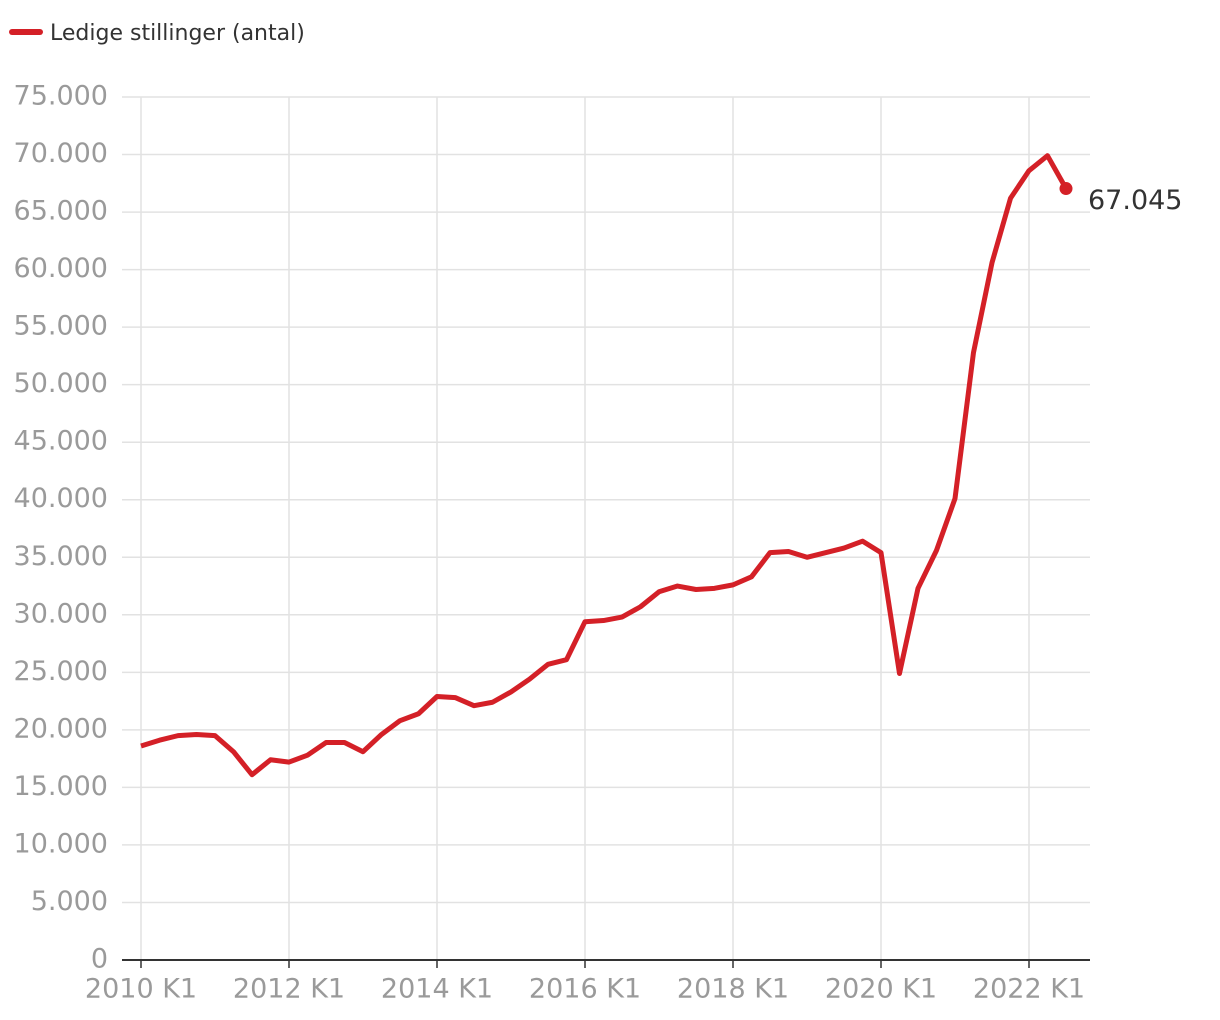  Describe the element at coordinates (1029, 989) in the screenshot. I see `x-tick-label: 2022 K1` at that location.